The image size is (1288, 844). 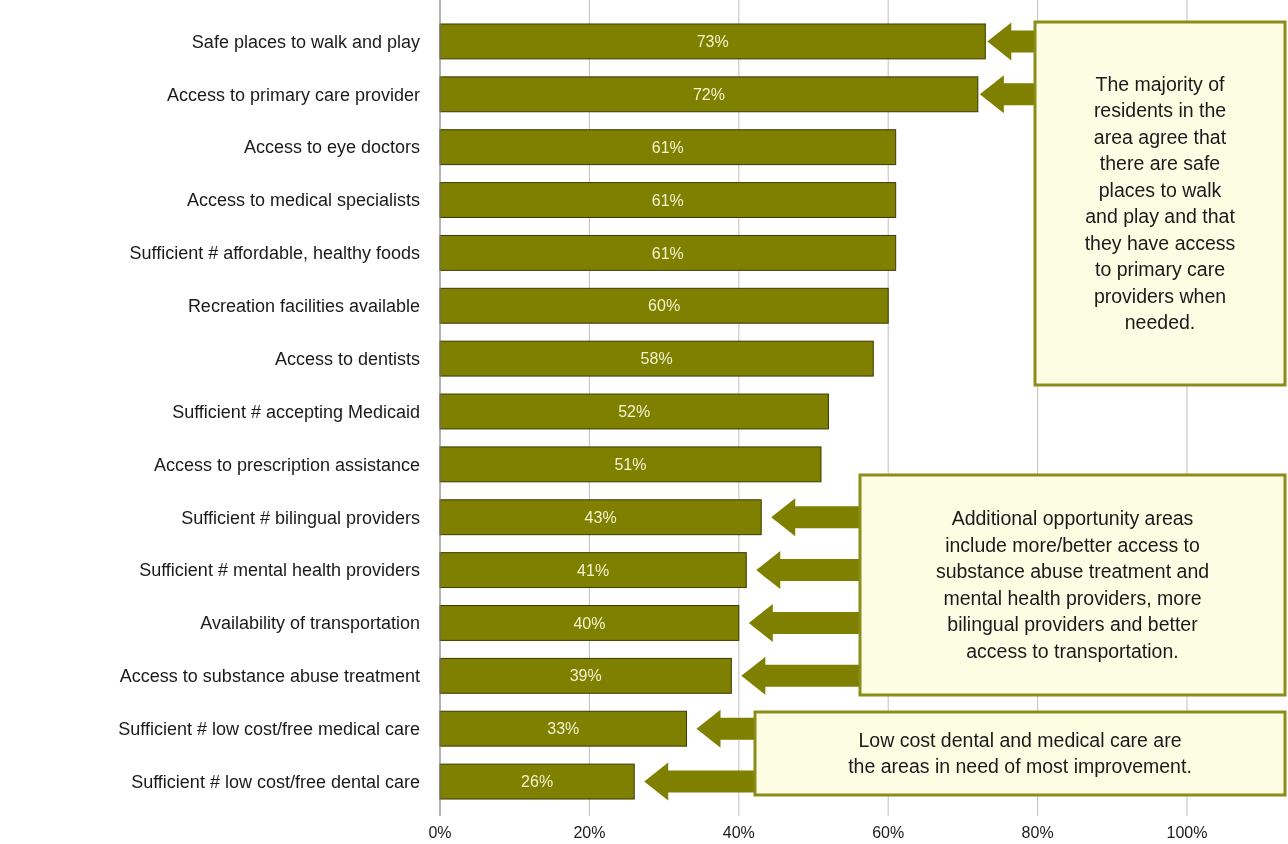 I want to click on y-tick-label: Sufficient # mental health providers, so click(x=279, y=570).